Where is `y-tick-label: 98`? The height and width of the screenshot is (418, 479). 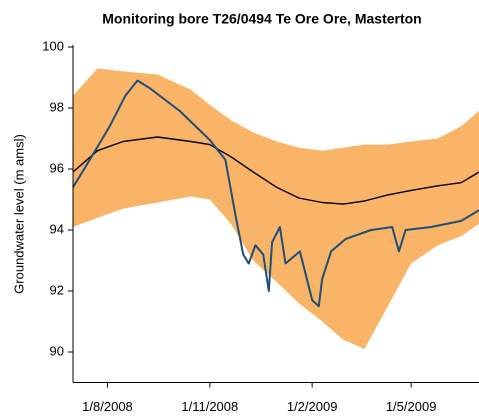 y-tick-label: 98 is located at coordinates (57, 106).